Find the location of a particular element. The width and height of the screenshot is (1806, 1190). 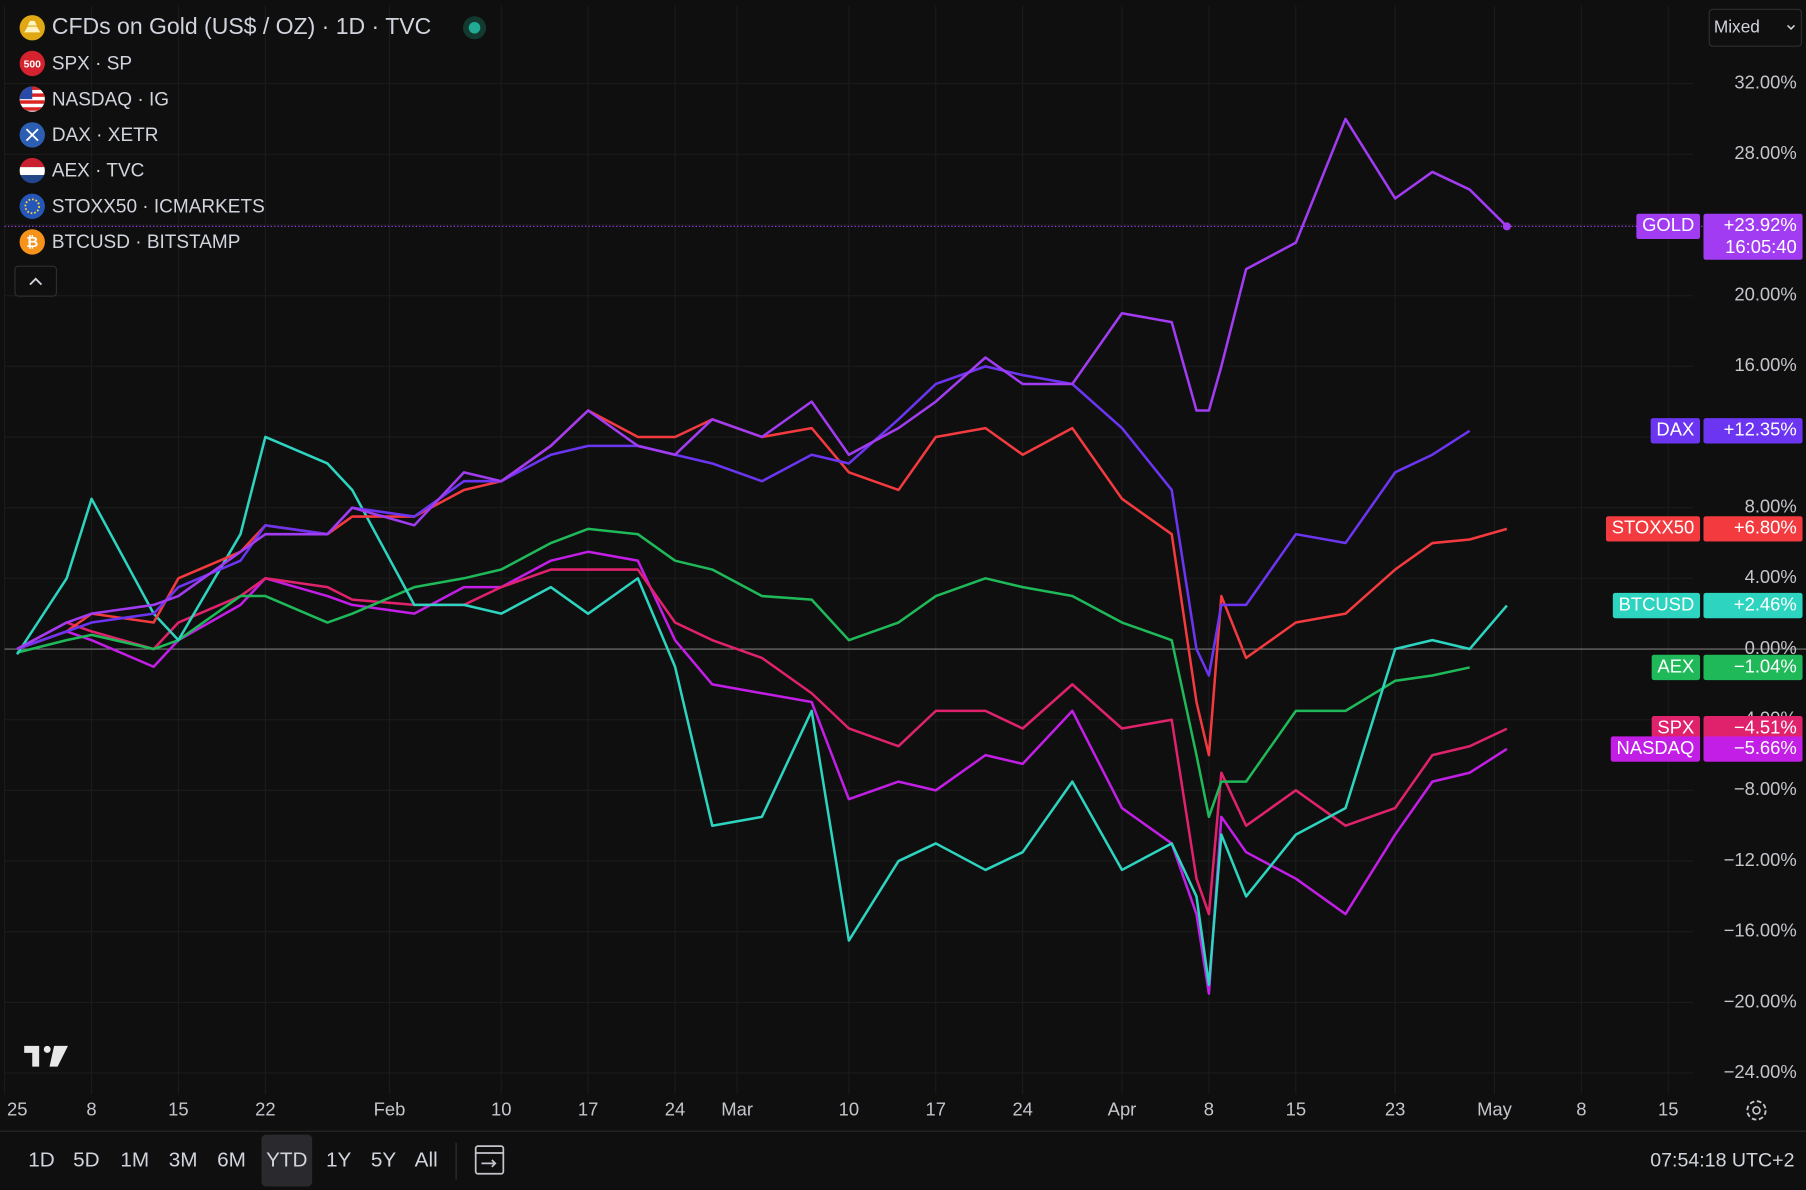

legend-entry: AEX · TVC is located at coordinates (98, 171).